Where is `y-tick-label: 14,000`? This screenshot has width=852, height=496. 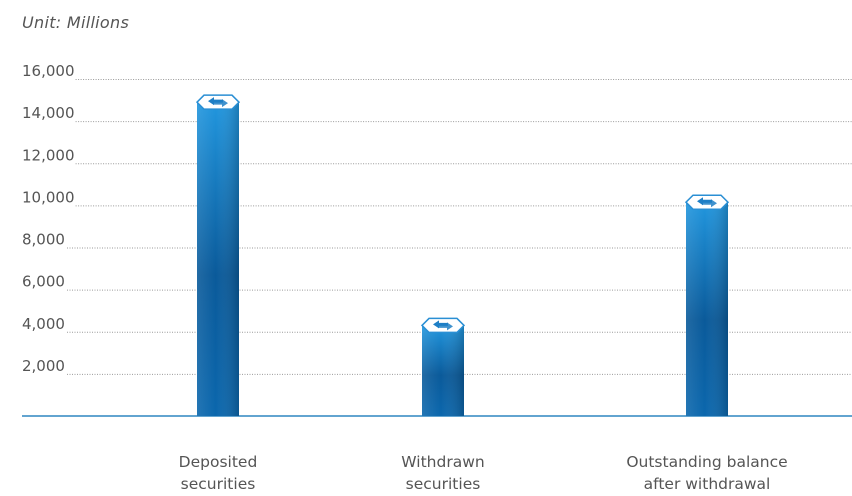
y-tick-label: 14,000 is located at coordinates (48, 113).